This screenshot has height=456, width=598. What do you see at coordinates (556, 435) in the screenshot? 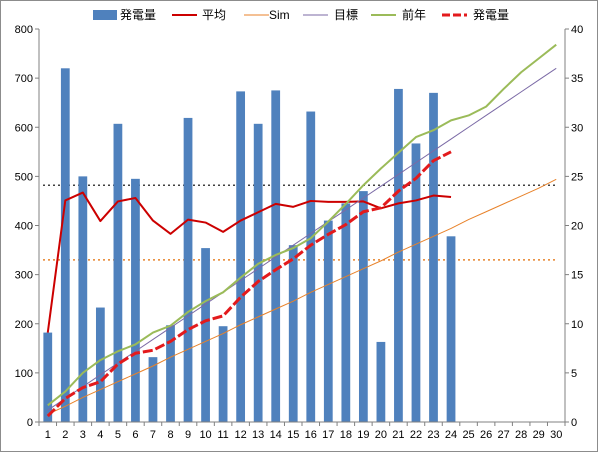
I see `x-tick-label: 30` at bounding box center [556, 435].